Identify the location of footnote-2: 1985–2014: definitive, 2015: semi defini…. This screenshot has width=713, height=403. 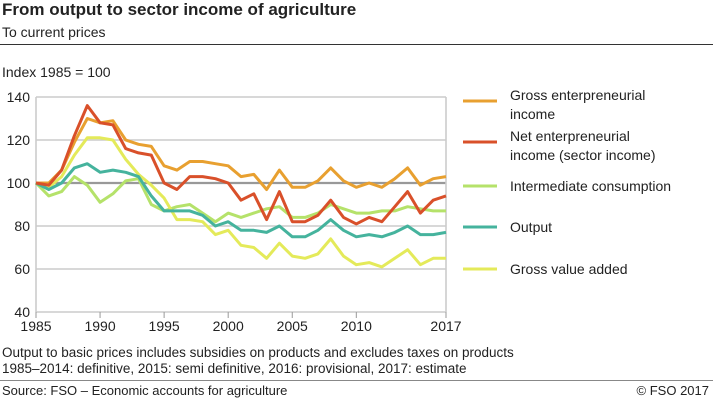
(234, 368).